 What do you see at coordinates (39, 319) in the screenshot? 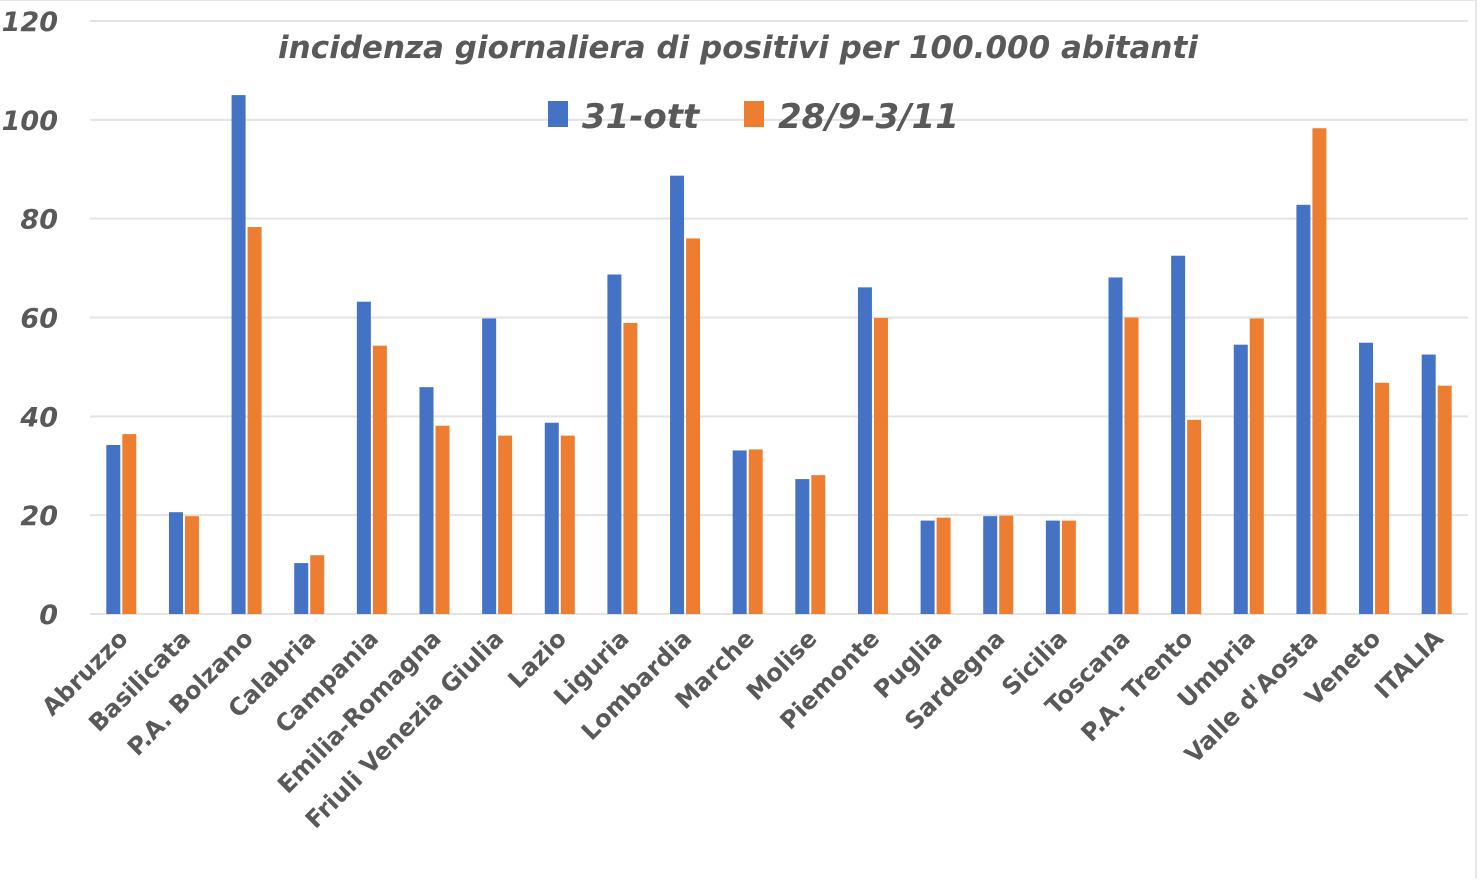
I see `y-tick-label: 60` at bounding box center [39, 319].